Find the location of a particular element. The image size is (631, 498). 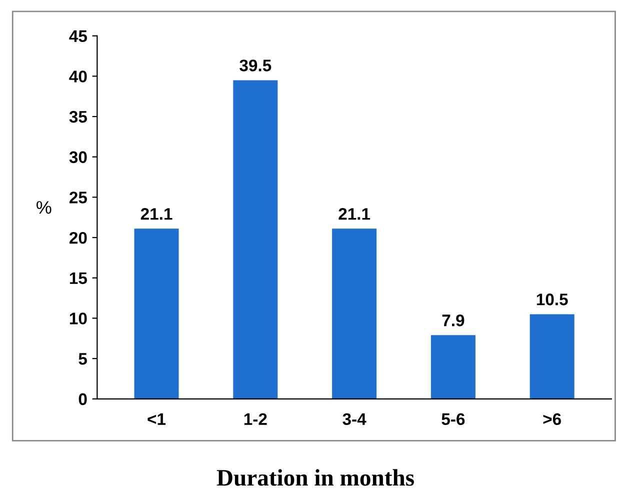

x-tick-label: >6 is located at coordinates (552, 419).